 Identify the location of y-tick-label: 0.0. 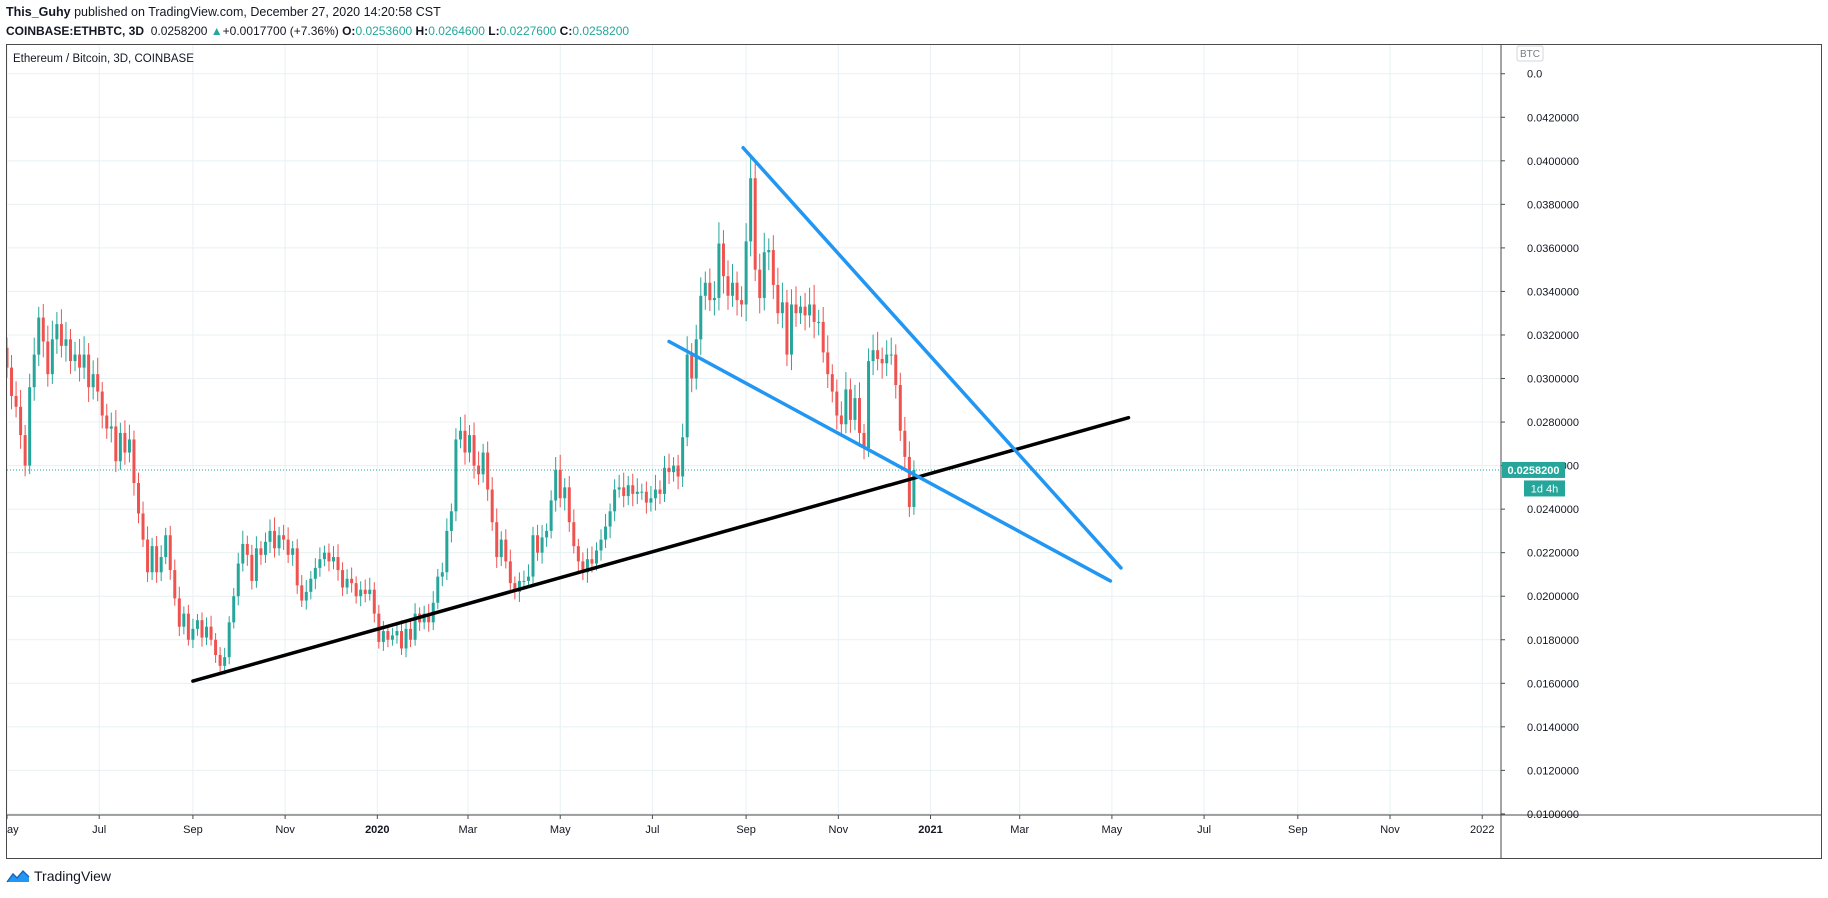
(1534, 75).